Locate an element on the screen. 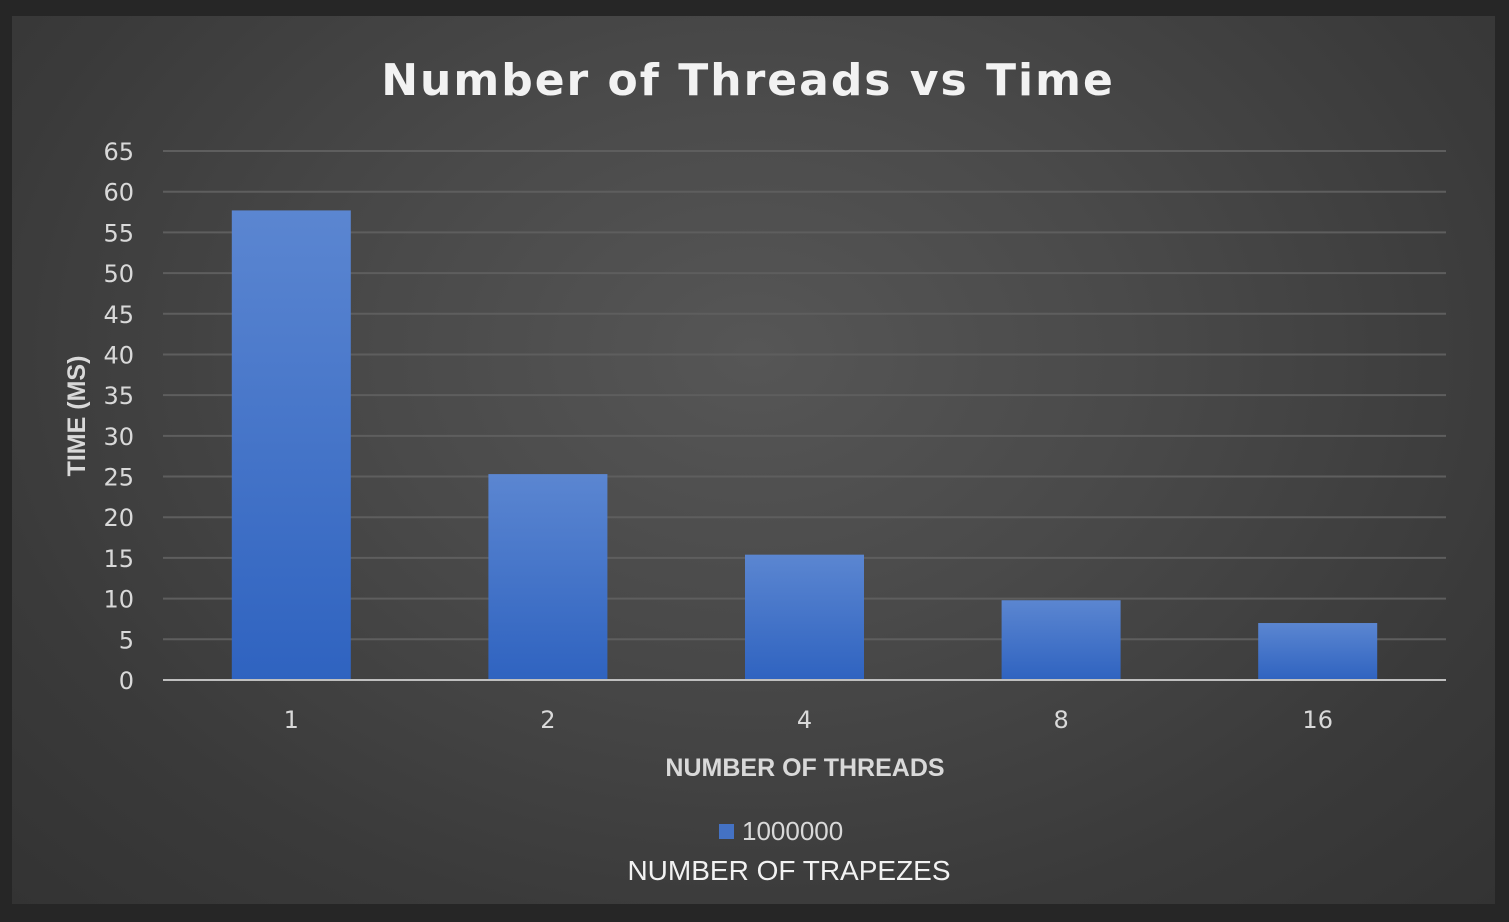  y-tick-label: 50 is located at coordinates (118, 274).